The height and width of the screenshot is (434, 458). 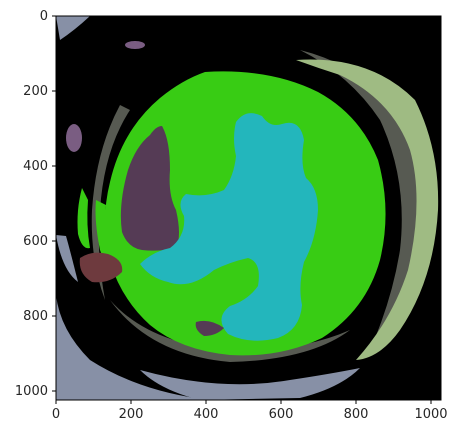 I want to click on y-axis: 0 200 400 600 800 1000, so click(x=35, y=204).